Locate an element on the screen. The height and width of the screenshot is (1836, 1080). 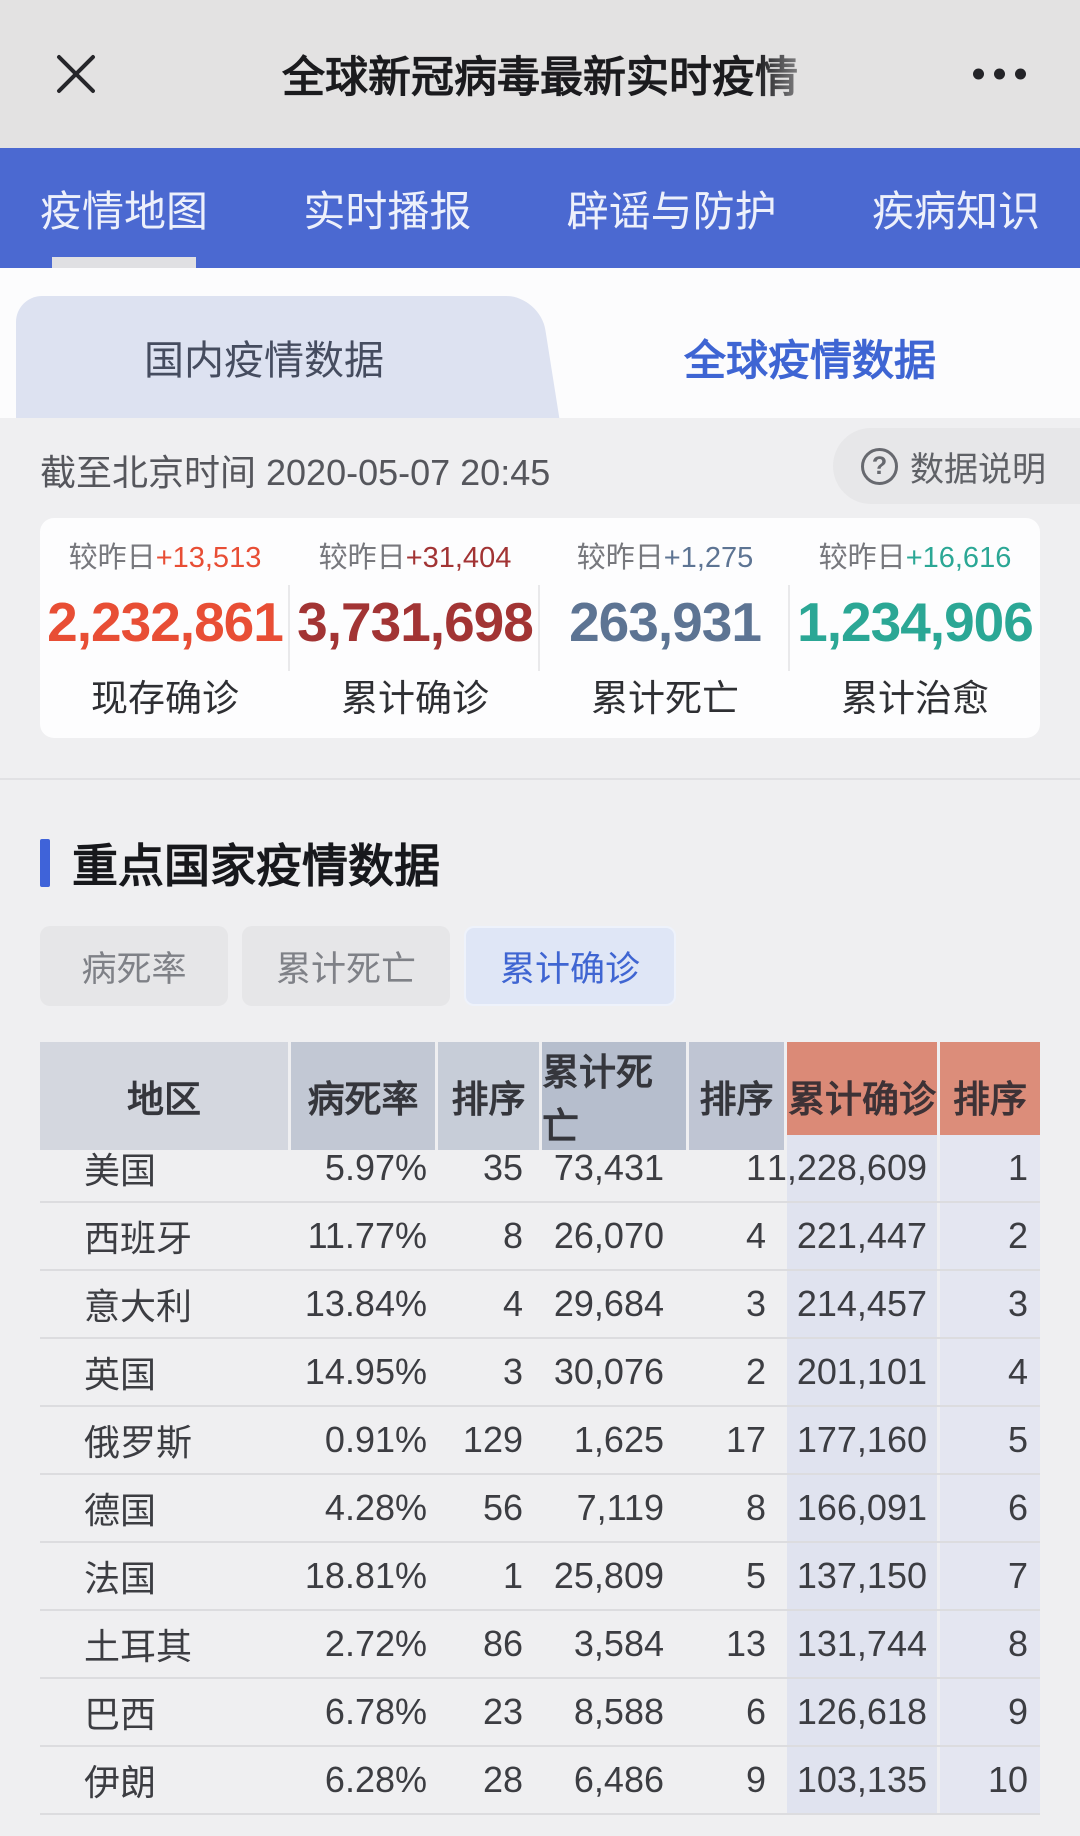
stat-label: 累计治愈 is located at coordinates (915, 698).